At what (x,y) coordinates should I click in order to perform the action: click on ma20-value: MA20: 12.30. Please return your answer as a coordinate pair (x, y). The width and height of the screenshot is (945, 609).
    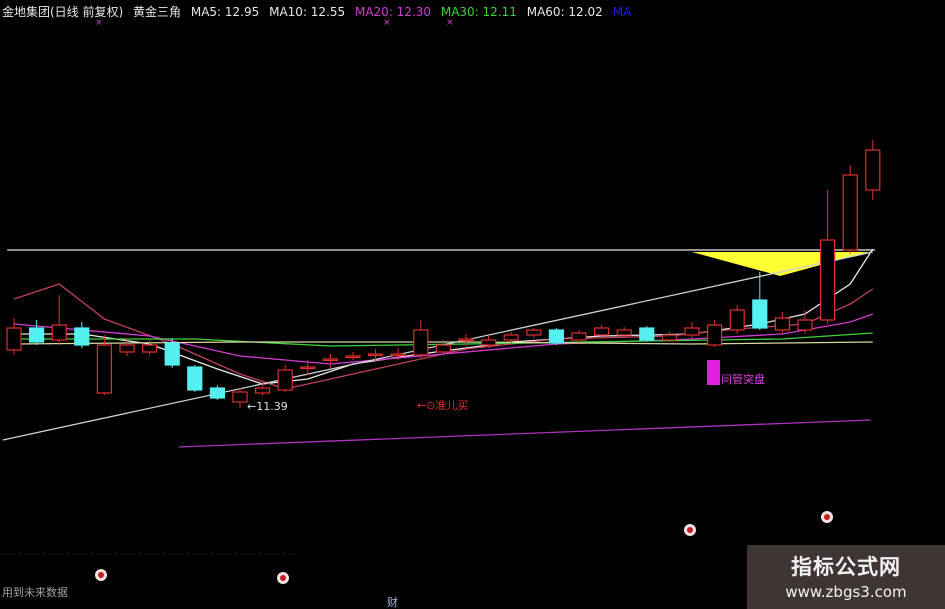
    Looking at the image, I should click on (393, 12).